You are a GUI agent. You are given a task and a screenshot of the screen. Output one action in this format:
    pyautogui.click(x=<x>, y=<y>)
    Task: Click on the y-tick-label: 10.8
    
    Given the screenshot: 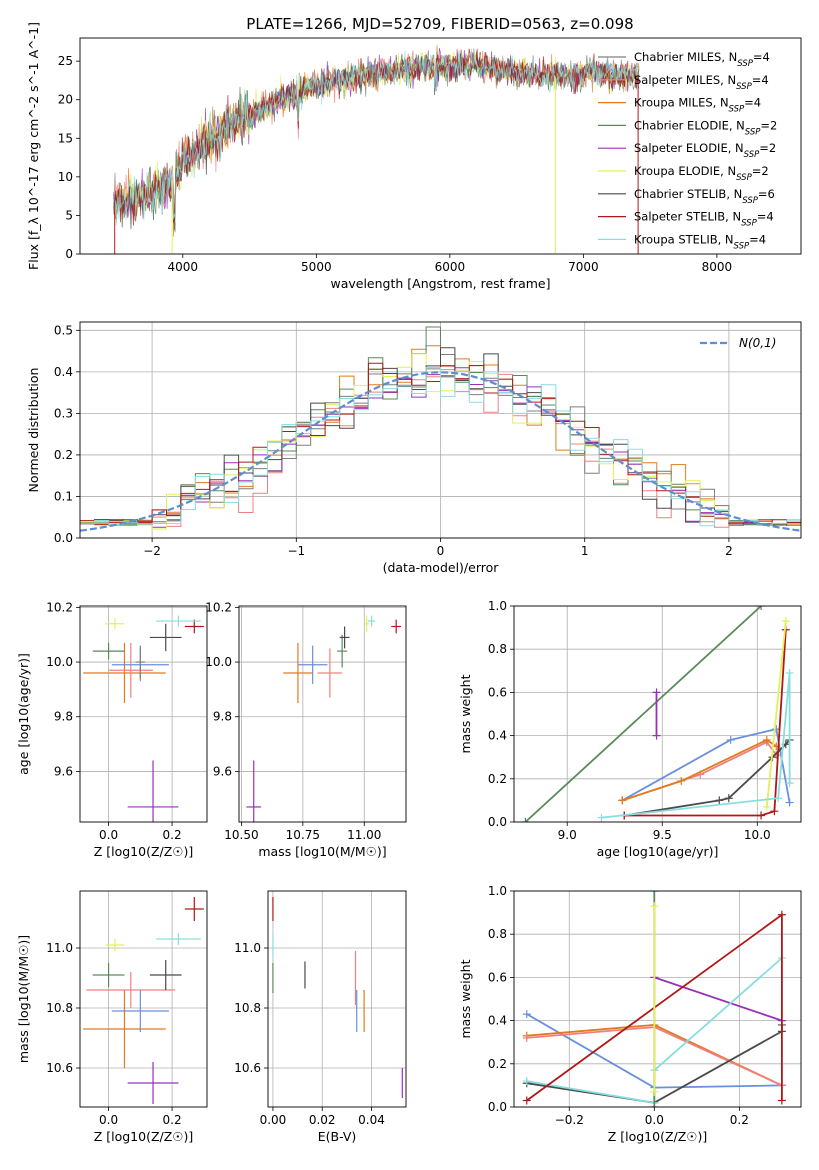 What is the action you would take?
    pyautogui.click(x=59, y=1008)
    